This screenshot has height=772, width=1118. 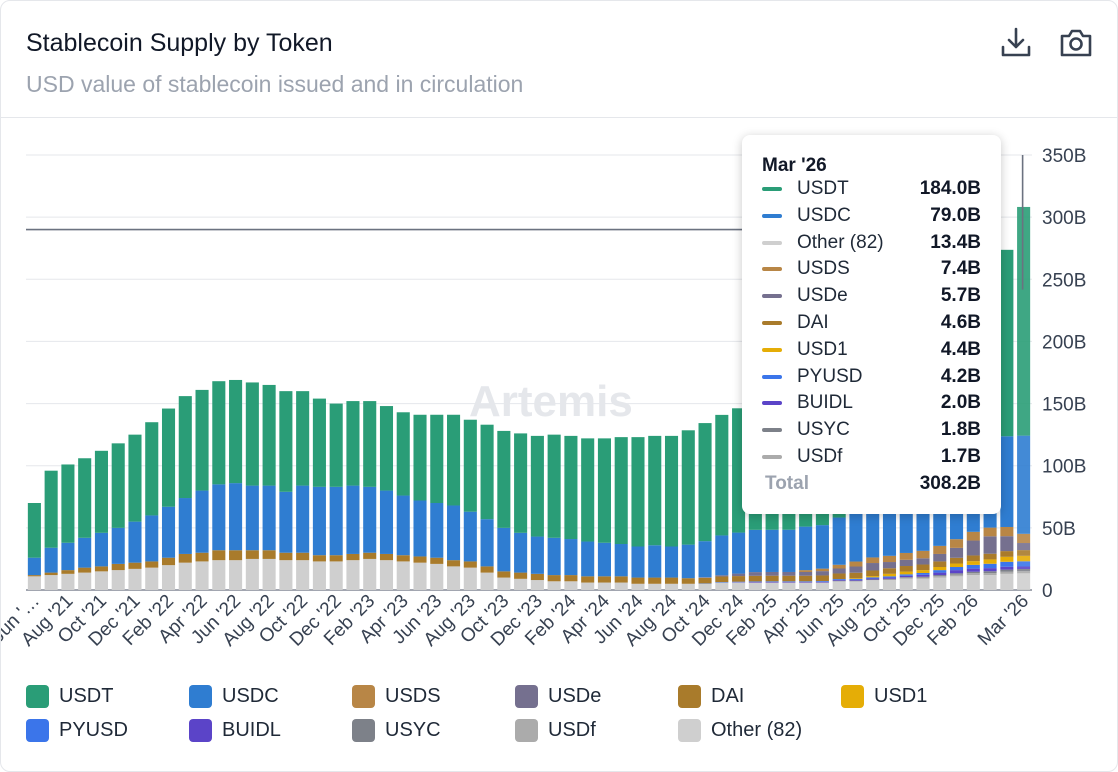 What do you see at coordinates (558, 696) in the screenshot?
I see `legend-item: USDe` at bounding box center [558, 696].